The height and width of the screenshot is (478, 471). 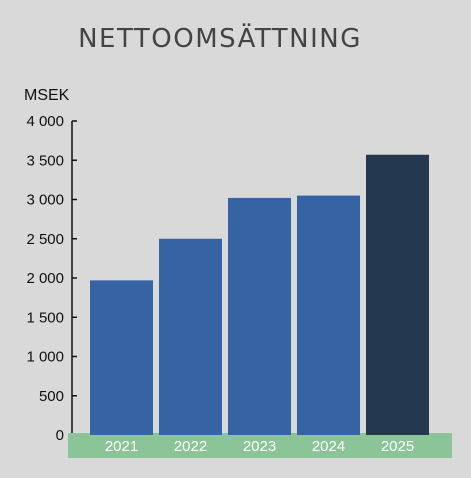 I want to click on category-labels: 2021 2022 2023 2024 2025, so click(x=259, y=446).